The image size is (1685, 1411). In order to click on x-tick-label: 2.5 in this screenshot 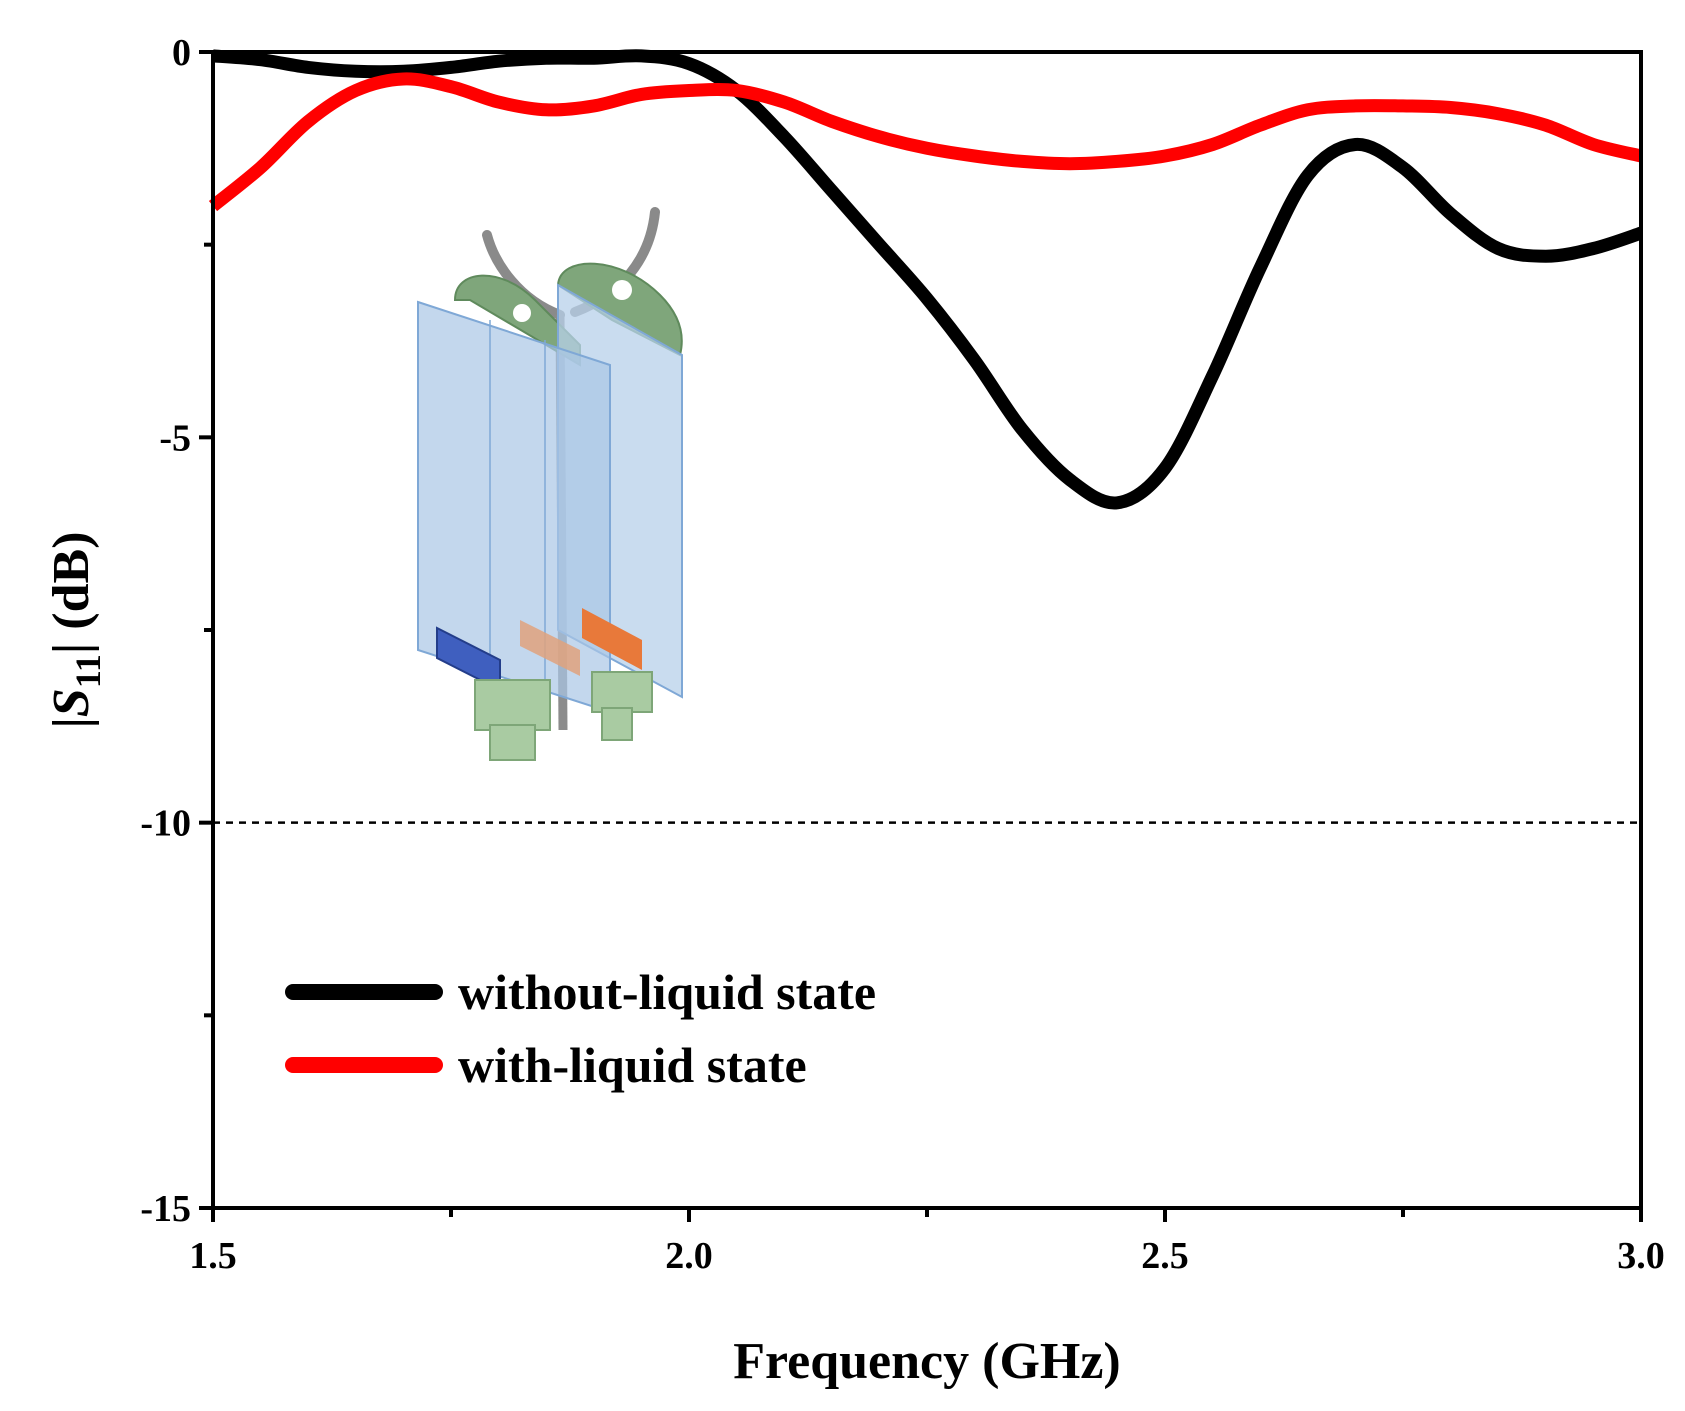, I will do `click(1165, 1256)`.